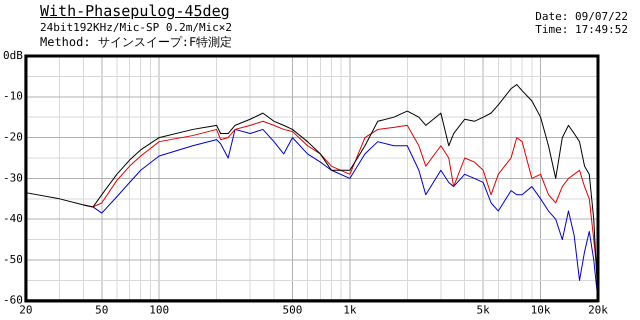  I want to click on text: Date: 09/07/22, so click(581, 16).